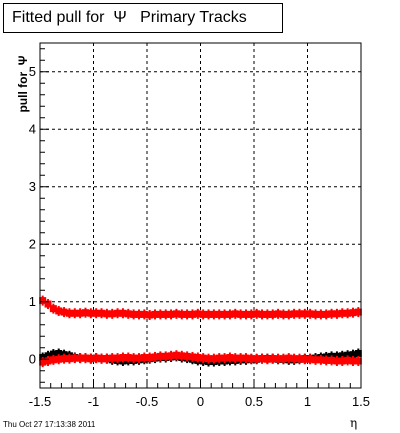  What do you see at coordinates (40, 401) in the screenshot?
I see `x-tick-label: -1.5` at bounding box center [40, 401].